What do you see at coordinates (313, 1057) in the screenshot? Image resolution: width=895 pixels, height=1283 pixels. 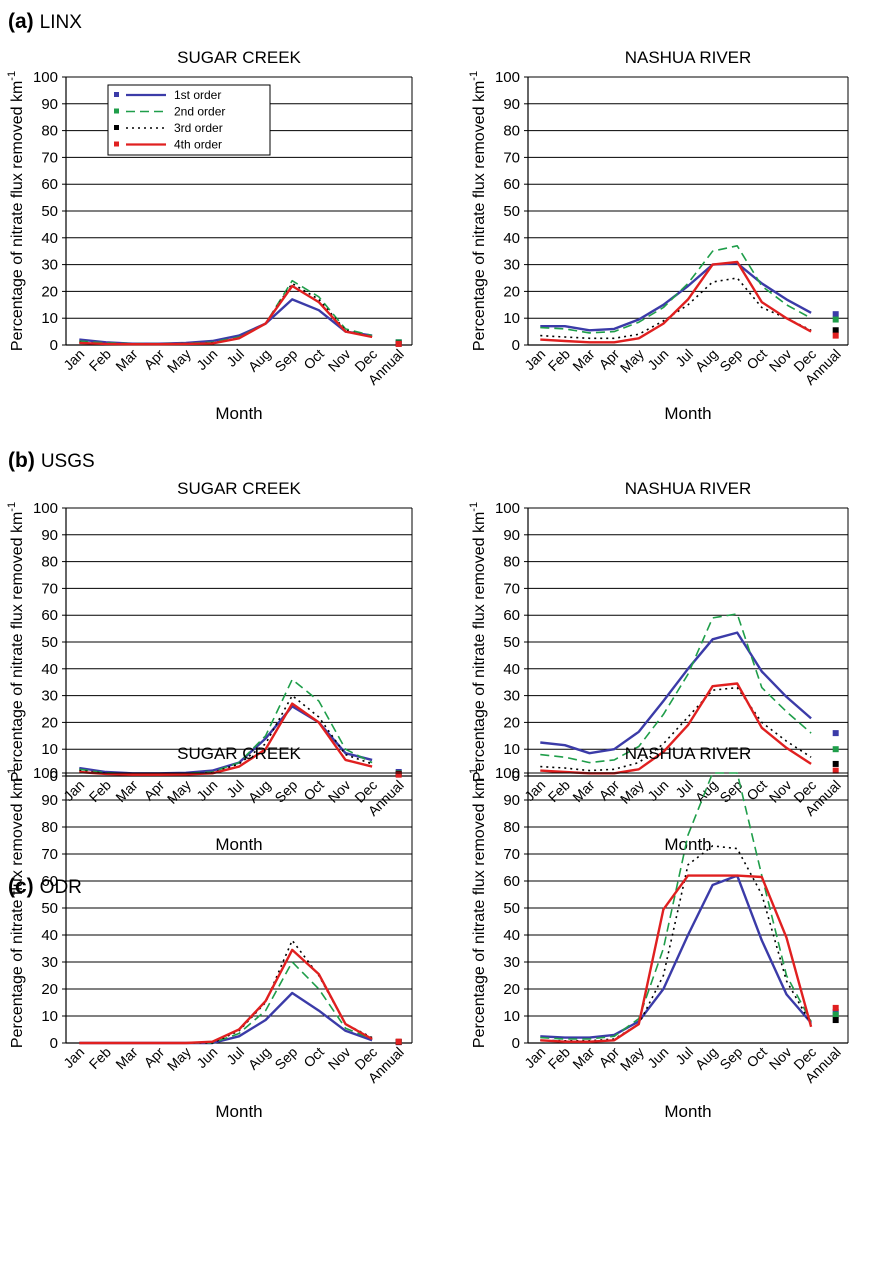 I see `x-tick-label: Oct` at bounding box center [313, 1057].